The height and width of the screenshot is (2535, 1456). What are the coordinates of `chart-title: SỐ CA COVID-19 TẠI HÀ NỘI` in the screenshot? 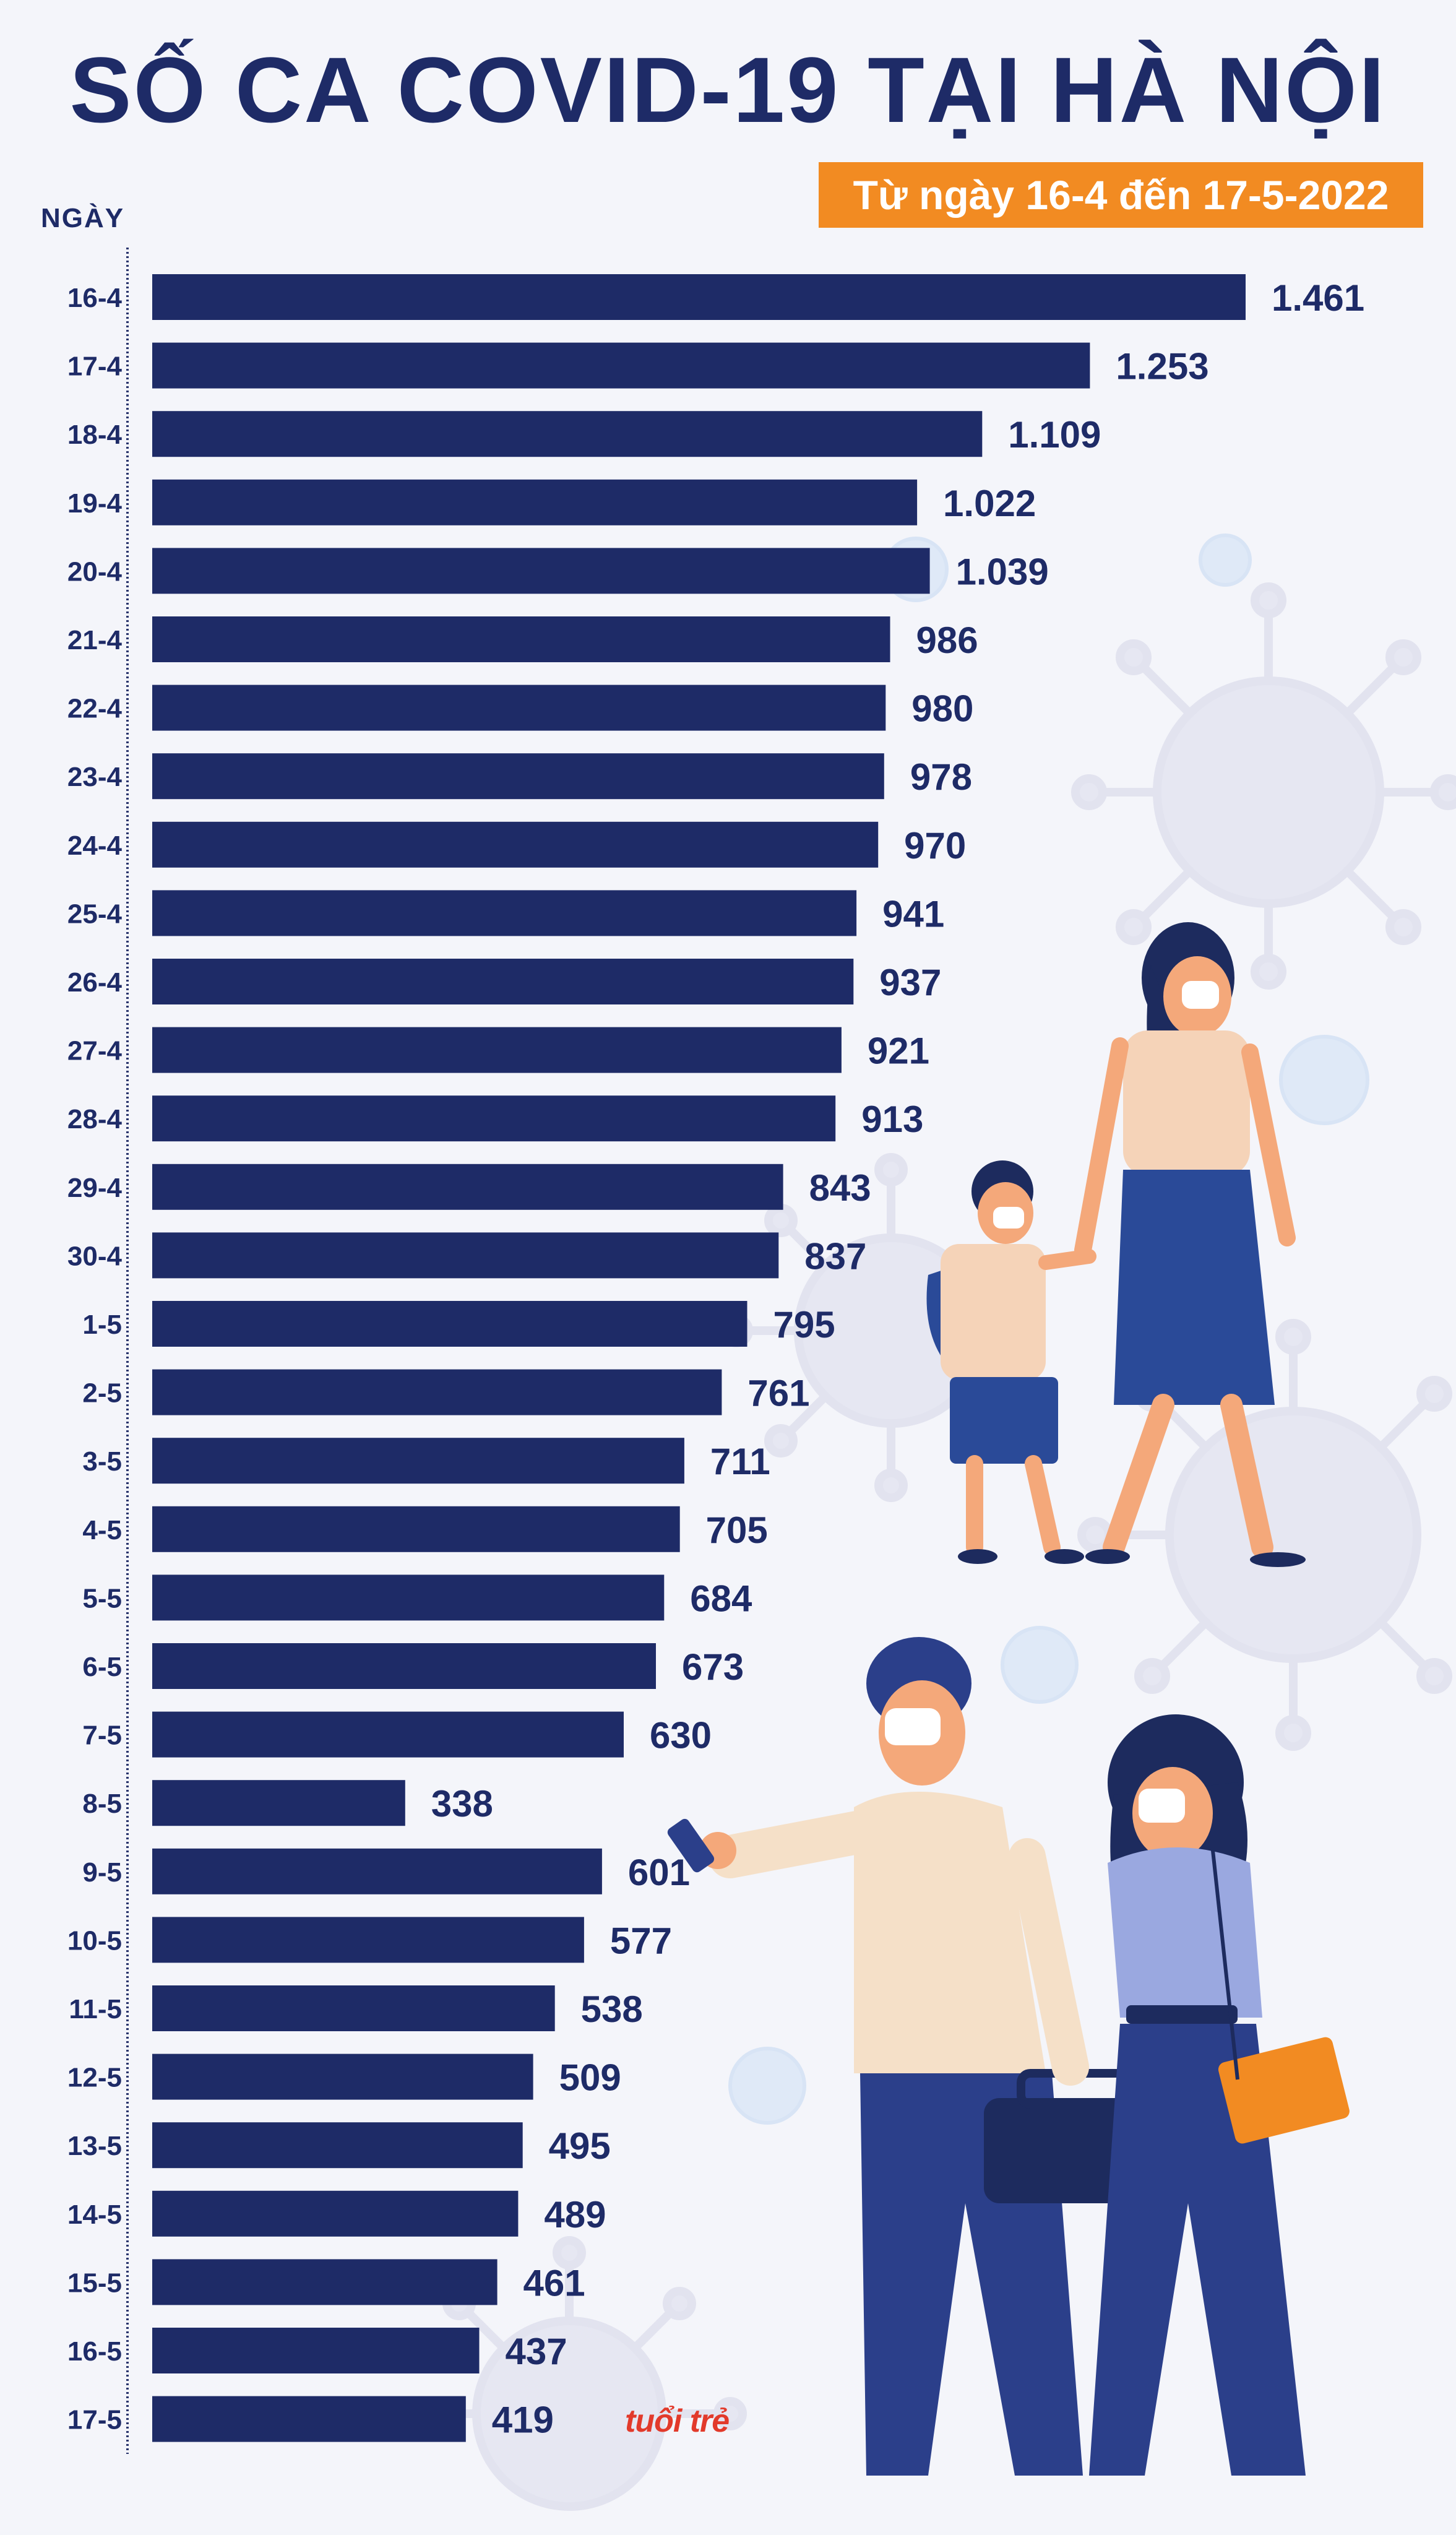 It's located at (728, 90).